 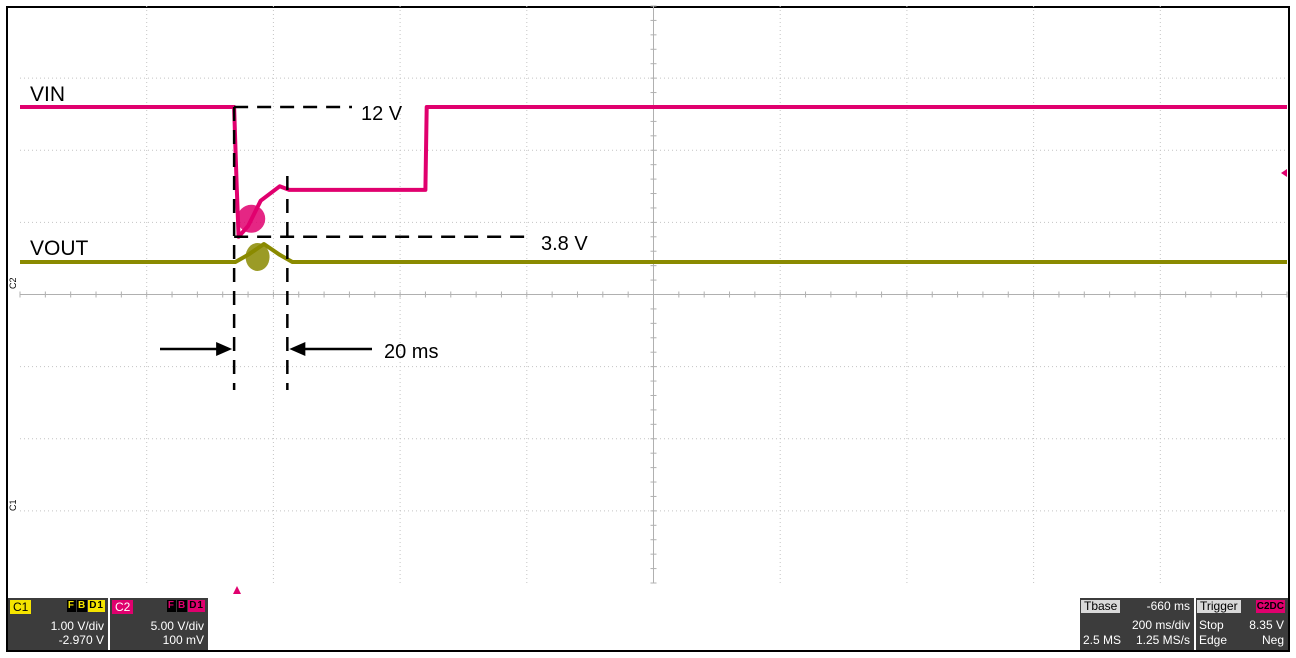 What do you see at coordinates (1266, 625) in the screenshot?
I see `trigger-level: 8.35 V` at bounding box center [1266, 625].